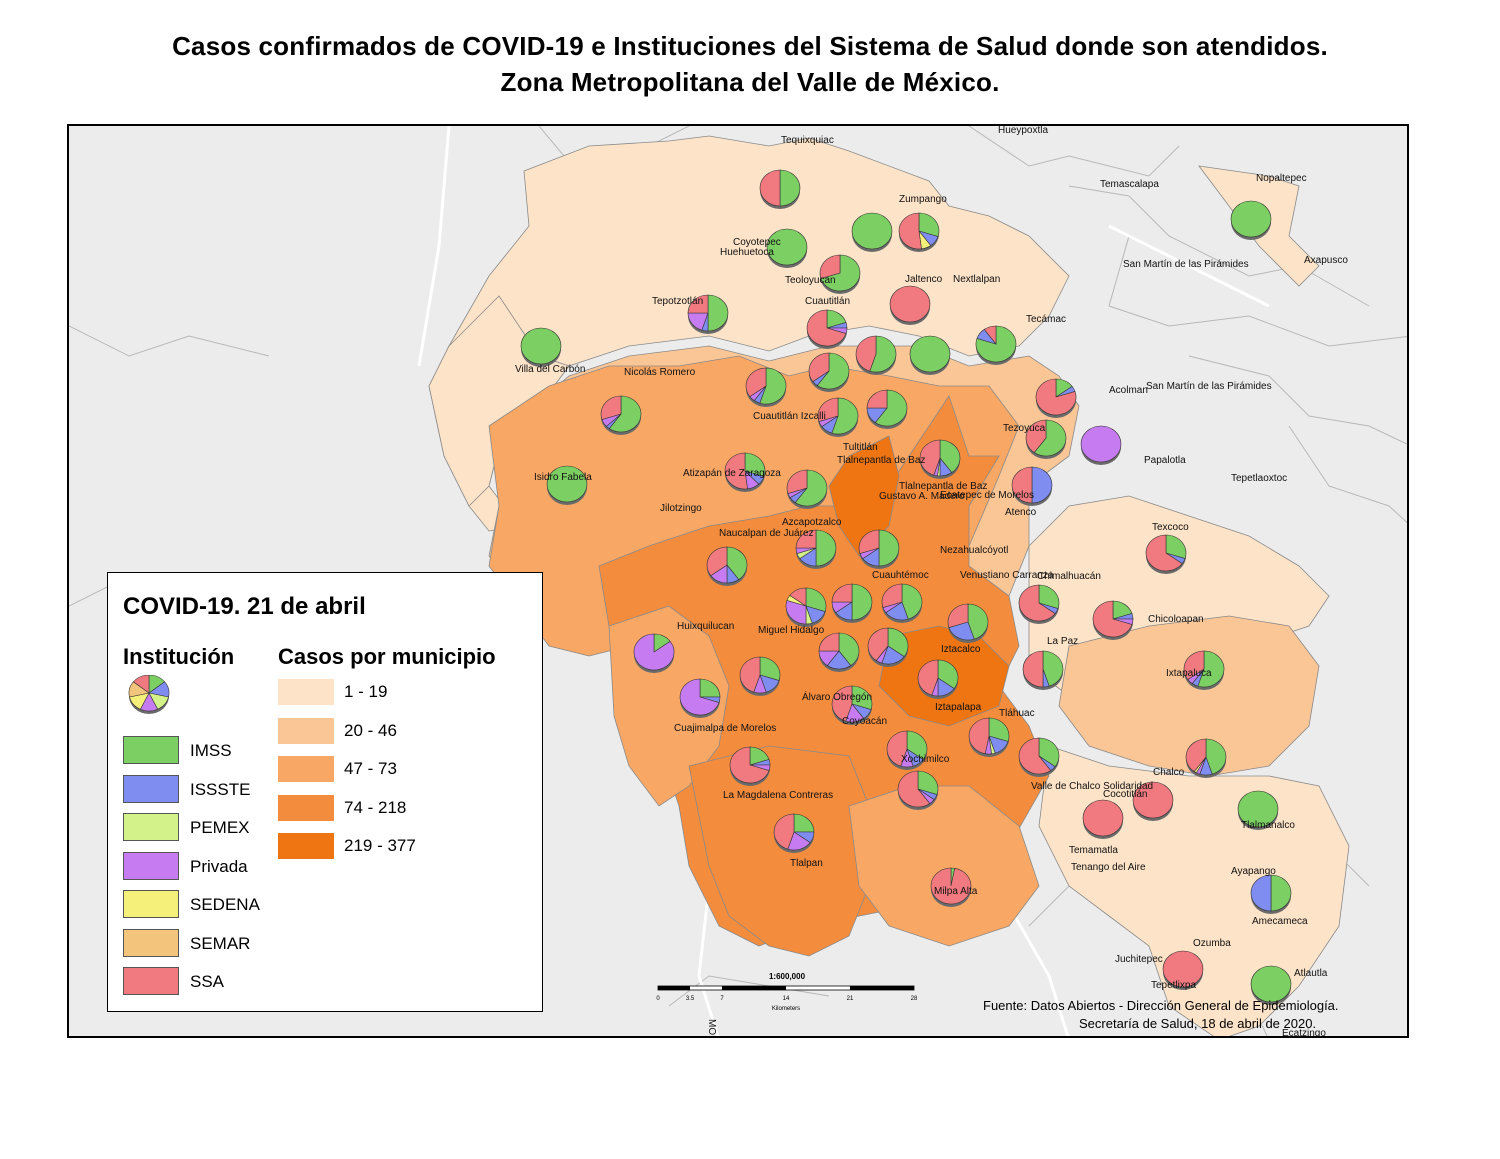 The image size is (1500, 1159). Describe the element at coordinates (987, 495) in the screenshot. I see `label-ecatepec: Ecatepec de Morelos` at that location.